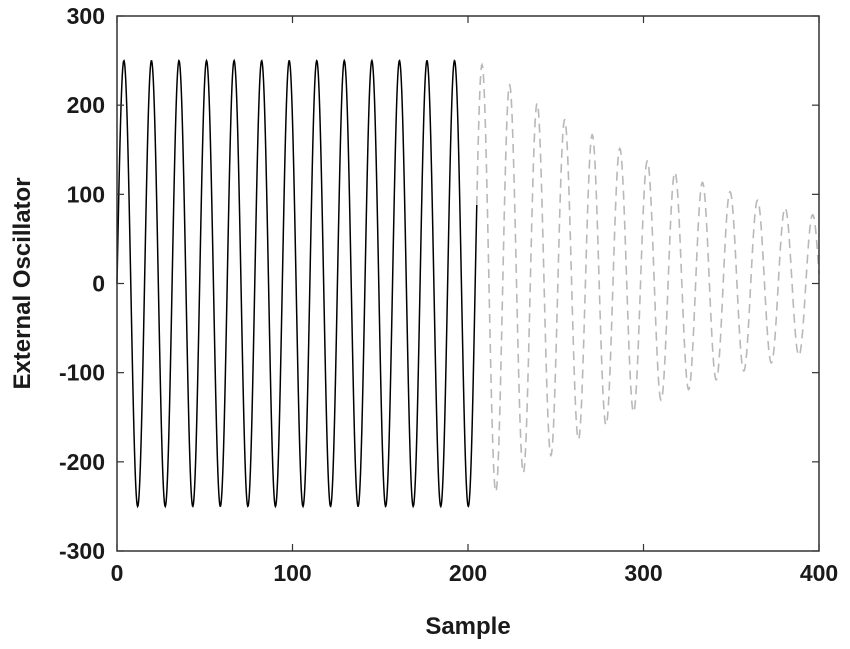 This screenshot has width=850, height=649. What do you see at coordinates (86, 194) in the screenshot?
I see `y-tick-label: 100` at bounding box center [86, 194].